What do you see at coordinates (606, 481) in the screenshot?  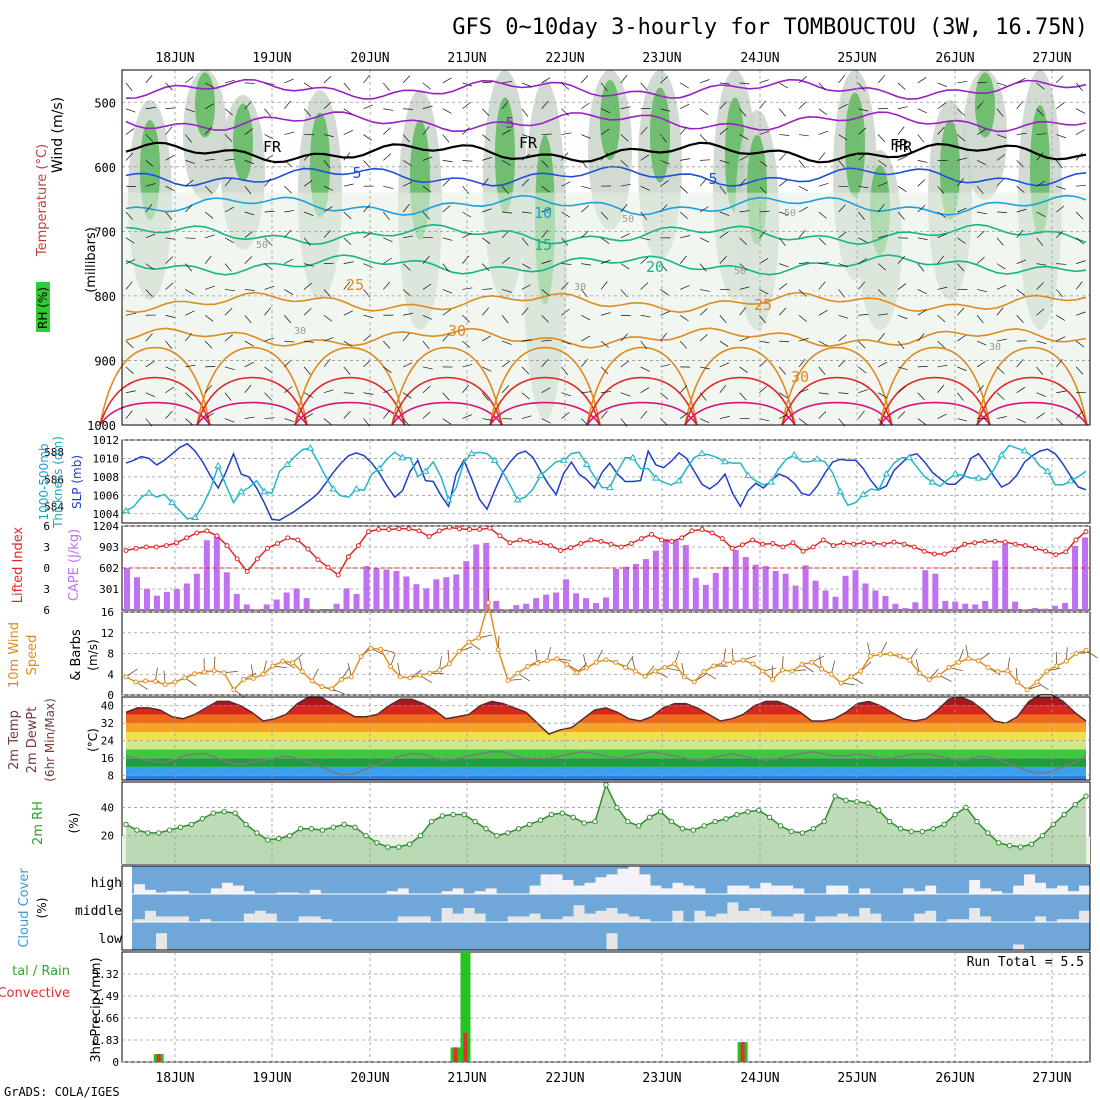 I see `panel-slp-frame` at bounding box center [606, 481].